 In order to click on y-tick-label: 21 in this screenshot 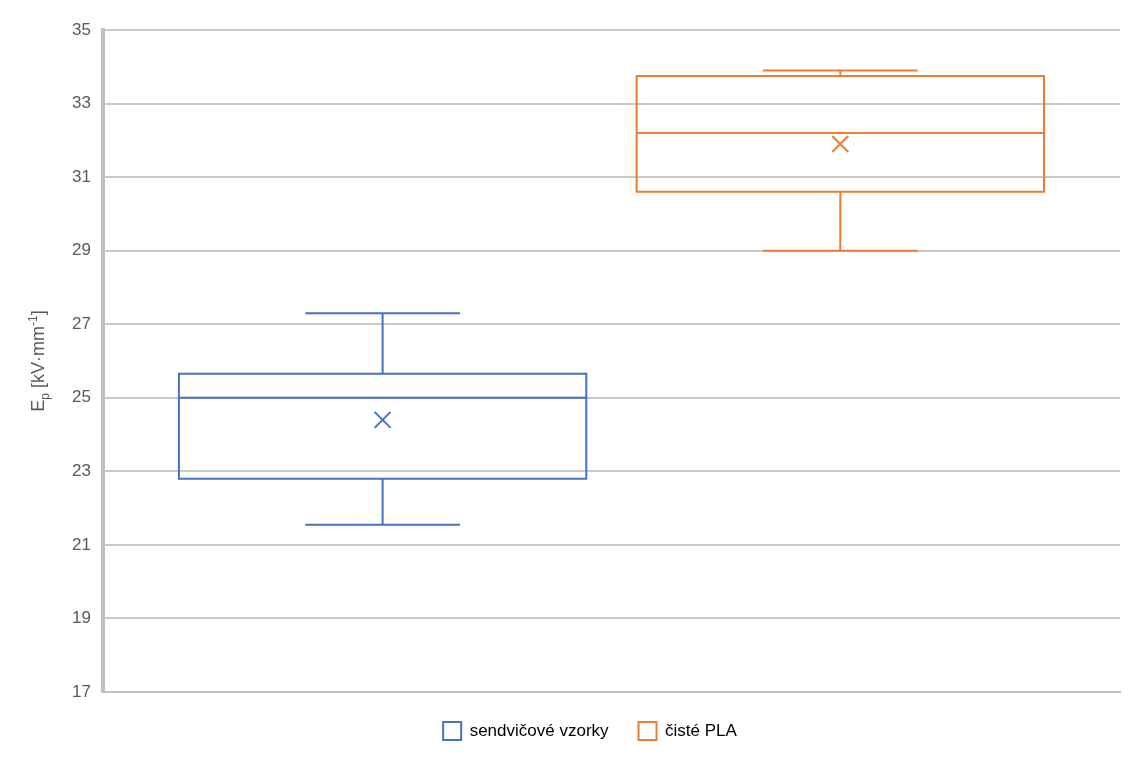, I will do `click(81, 544)`.